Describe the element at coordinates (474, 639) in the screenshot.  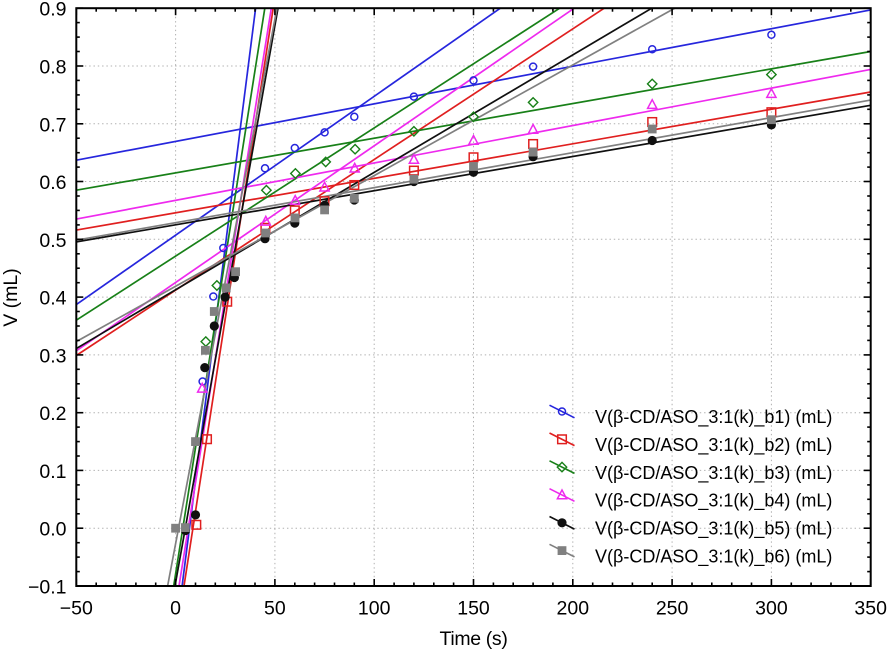
I see `svg-text: Time (s)` at that location.